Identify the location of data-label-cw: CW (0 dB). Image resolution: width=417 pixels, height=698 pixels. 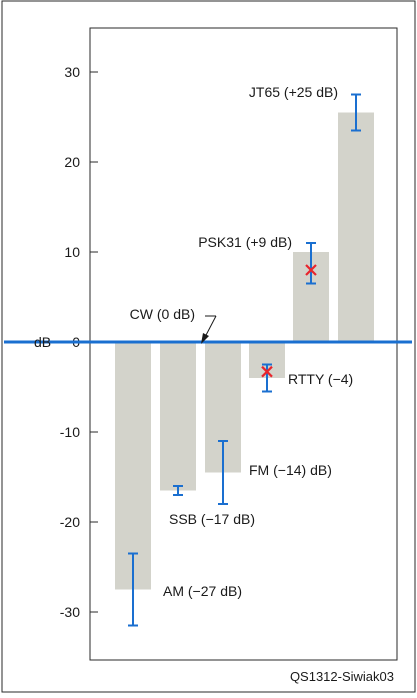
(162, 314).